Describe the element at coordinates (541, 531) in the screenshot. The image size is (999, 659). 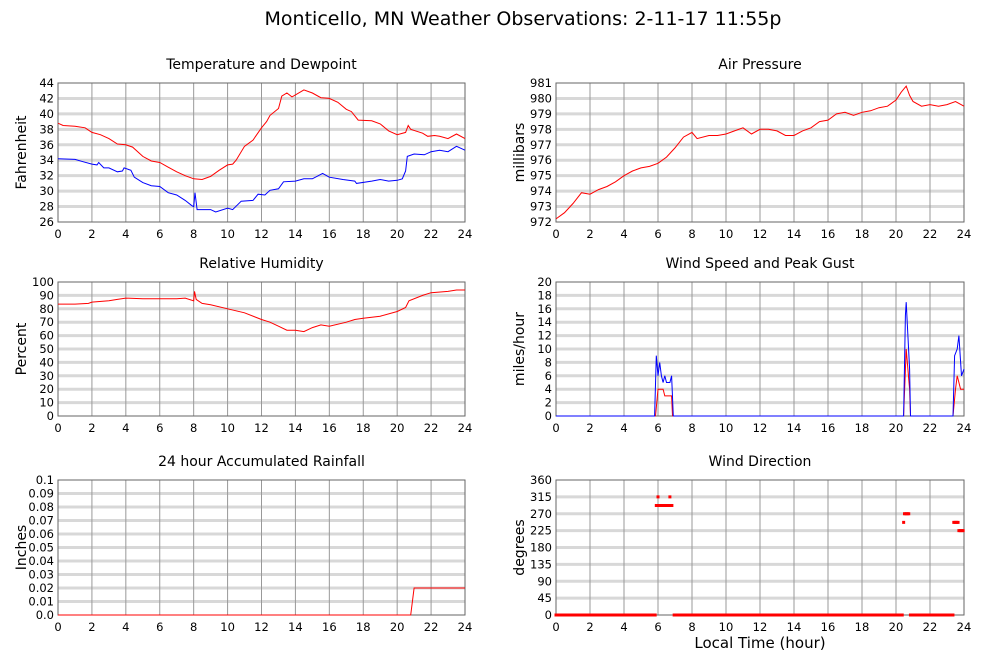
I see `y-tick-label: 225` at that location.